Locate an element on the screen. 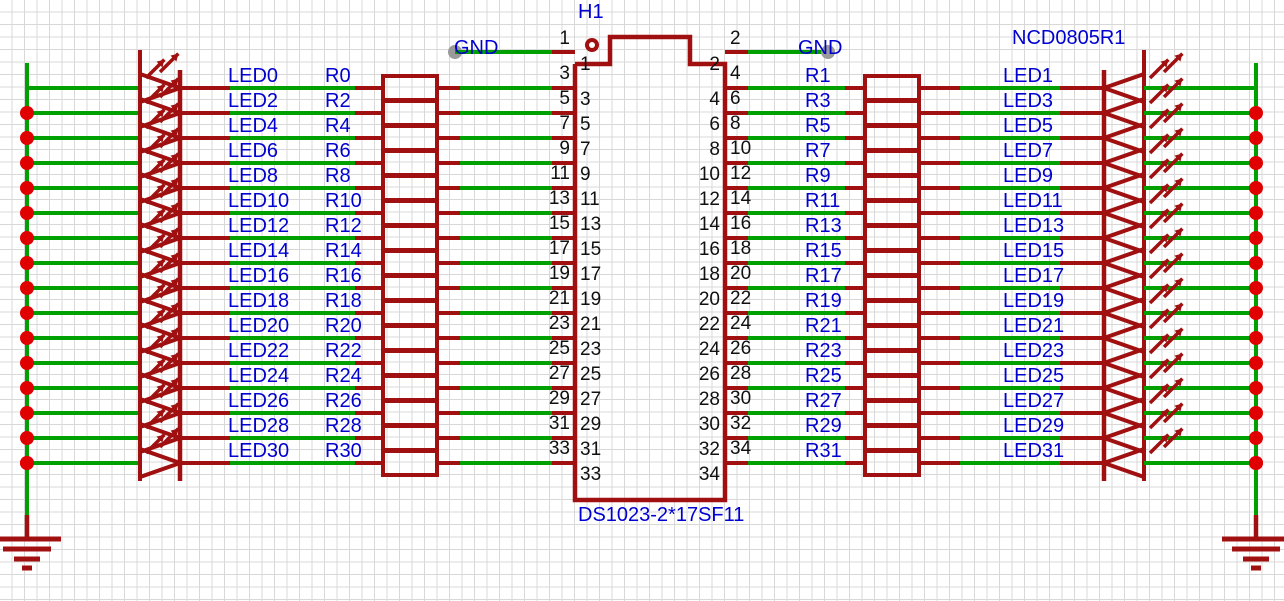  connector-pin-inner-number: 1 is located at coordinates (585, 64).